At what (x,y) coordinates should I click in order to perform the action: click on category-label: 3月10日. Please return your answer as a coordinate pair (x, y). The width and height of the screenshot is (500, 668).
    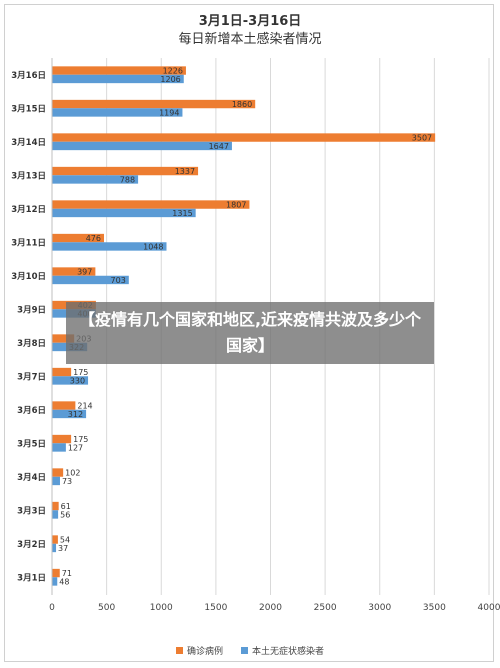
    Looking at the image, I should click on (28, 277).